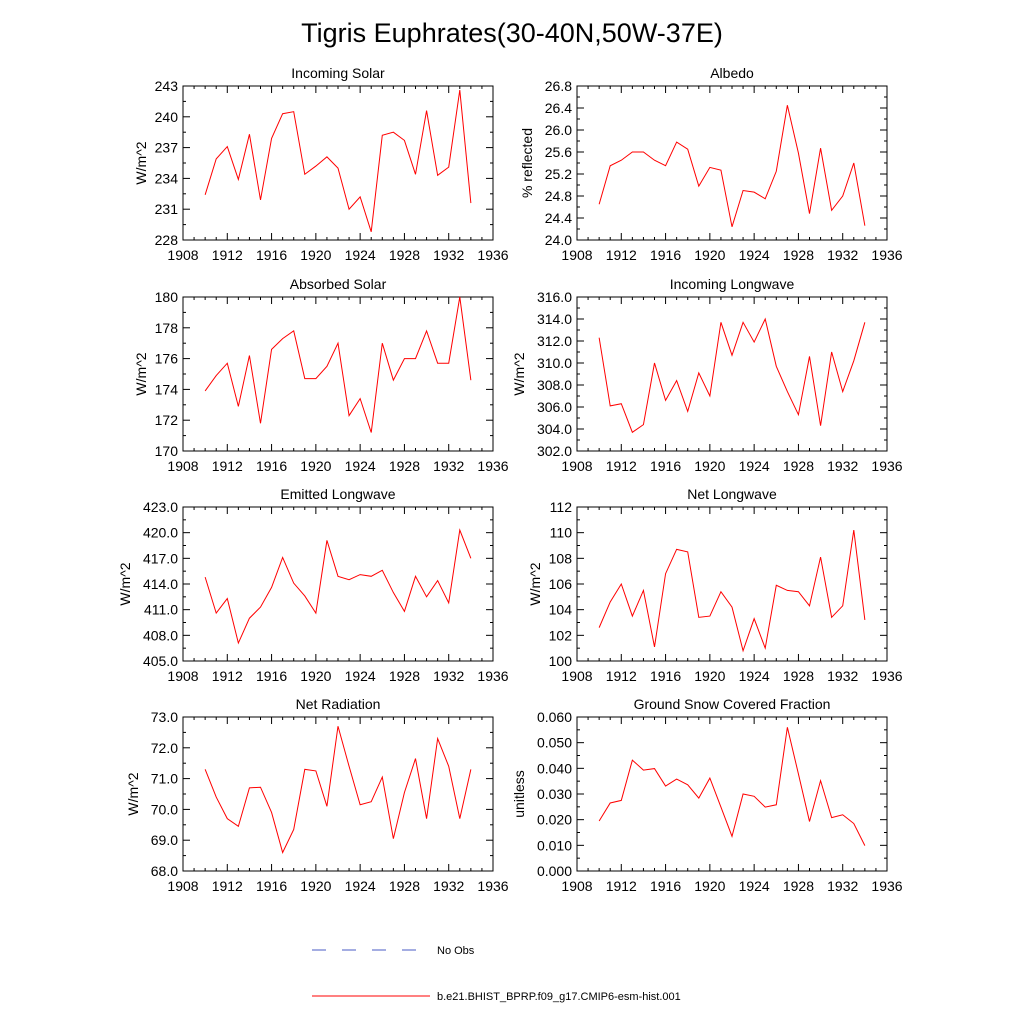  I want to click on y-tick-label: 110, so click(561, 533).